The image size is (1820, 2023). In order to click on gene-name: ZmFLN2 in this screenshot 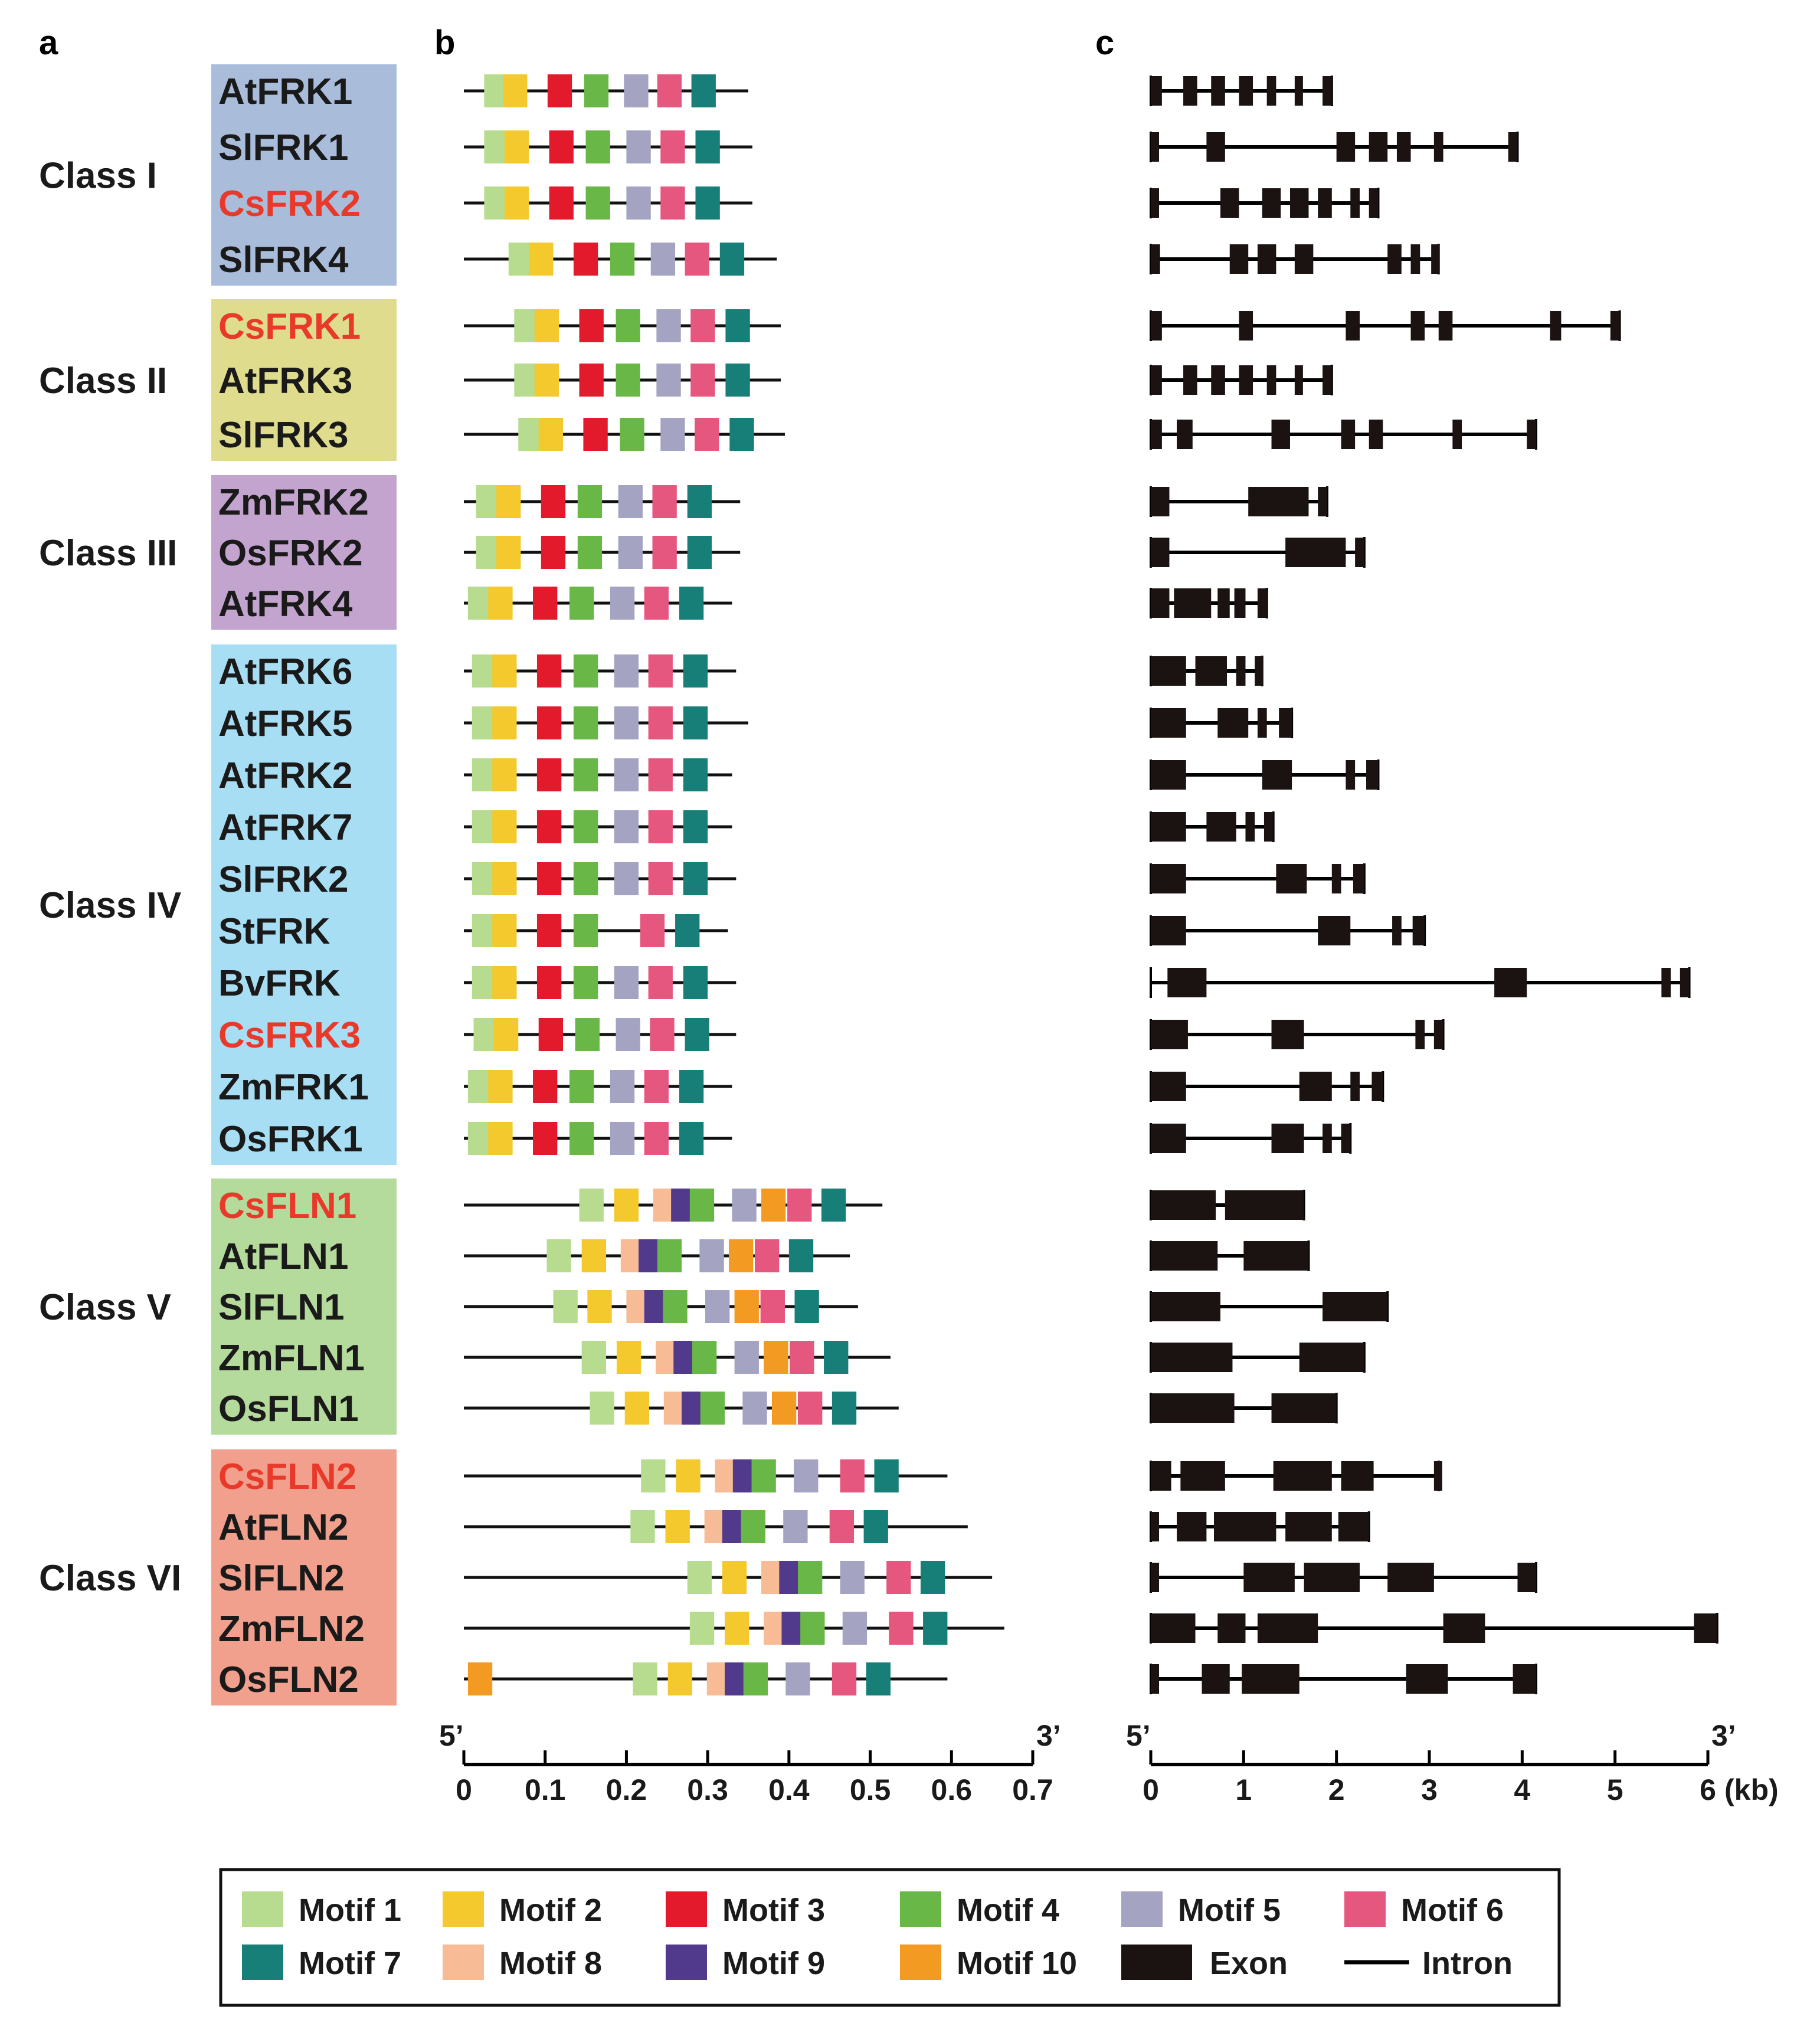, I will do `click(291, 1629)`.